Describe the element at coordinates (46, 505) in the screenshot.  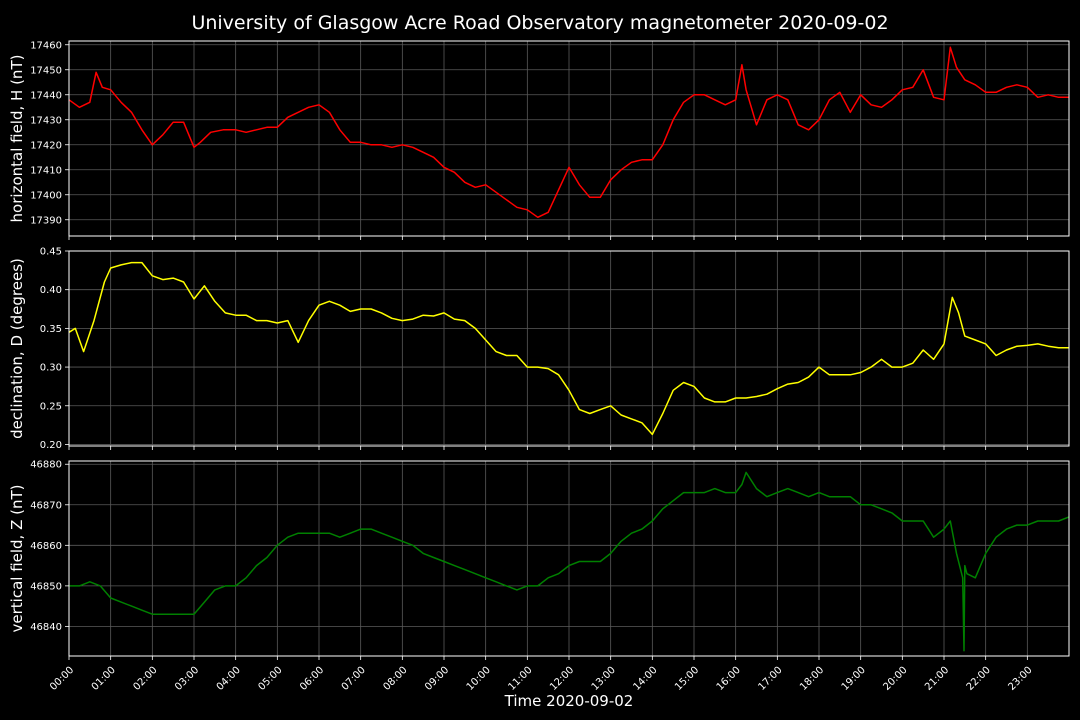
I see `y-tick-label: 46870` at that location.